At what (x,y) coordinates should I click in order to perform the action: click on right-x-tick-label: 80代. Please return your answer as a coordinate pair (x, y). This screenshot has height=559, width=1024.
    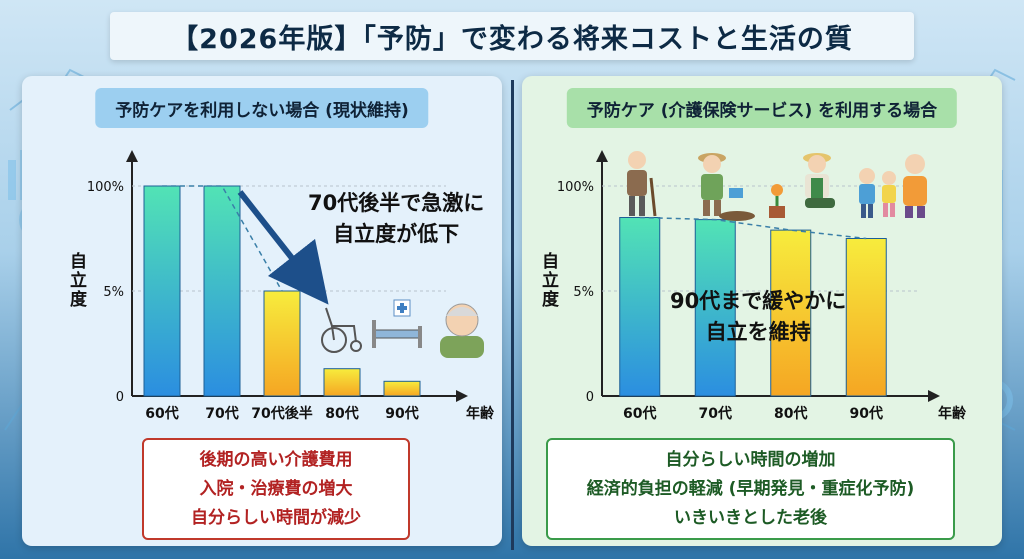
    Looking at the image, I should click on (790, 413).